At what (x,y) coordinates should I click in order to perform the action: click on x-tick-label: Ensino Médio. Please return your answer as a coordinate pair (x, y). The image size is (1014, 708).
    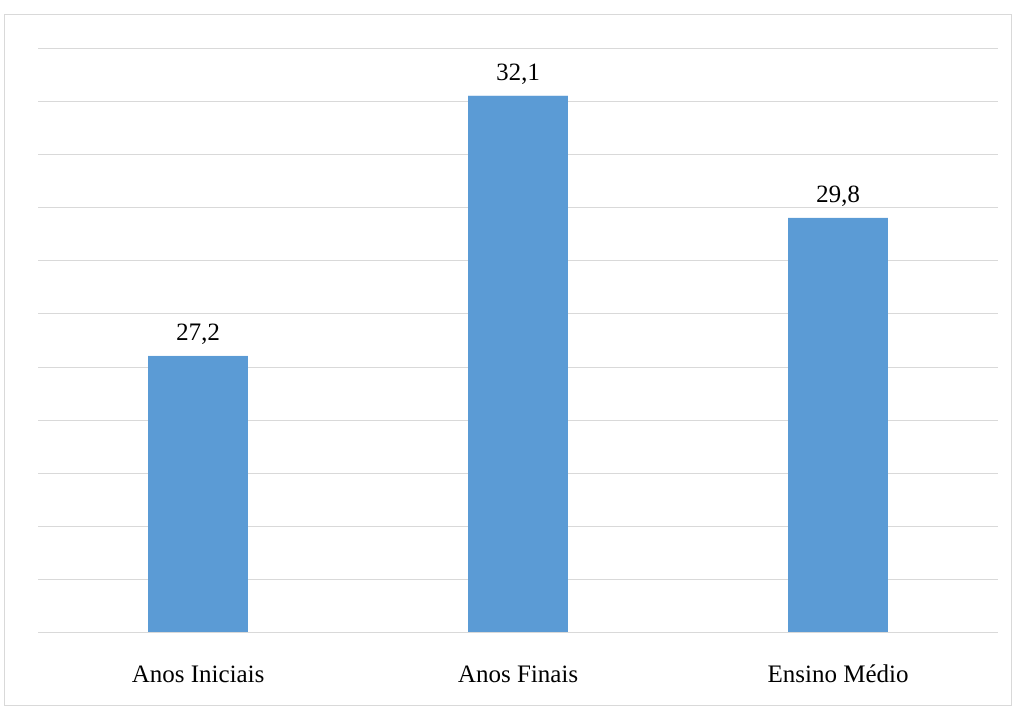
    Looking at the image, I should click on (838, 674).